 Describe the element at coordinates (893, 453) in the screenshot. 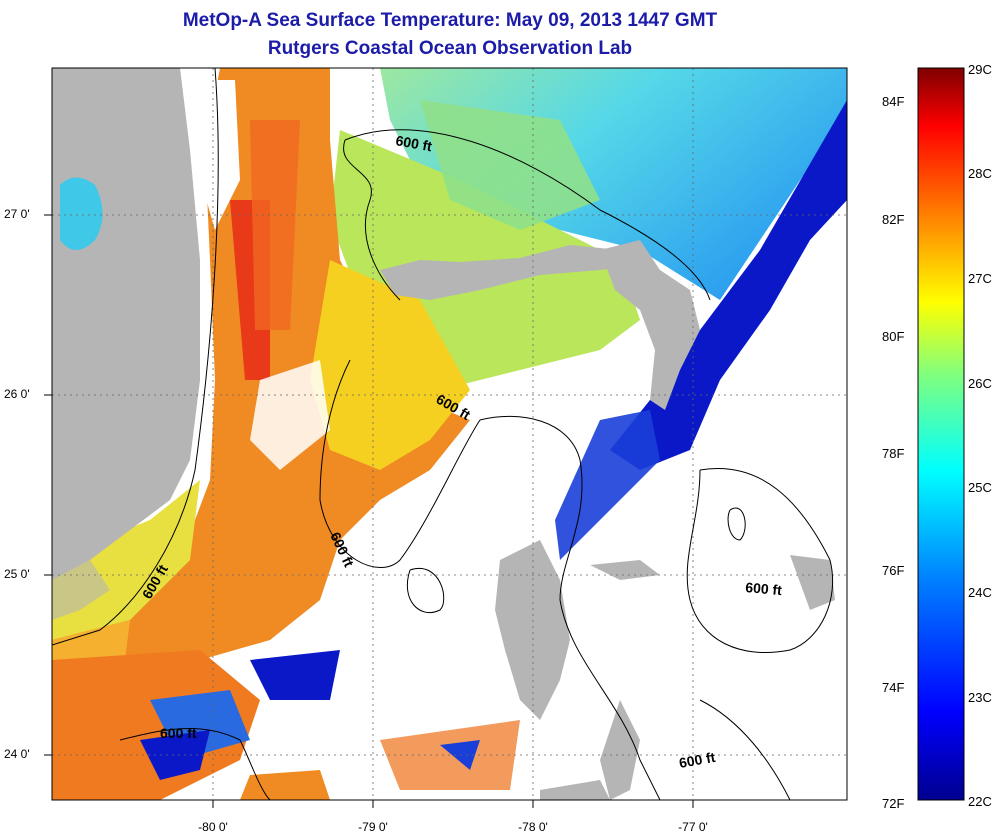

I see `colorbar-f-label: 78F` at that location.